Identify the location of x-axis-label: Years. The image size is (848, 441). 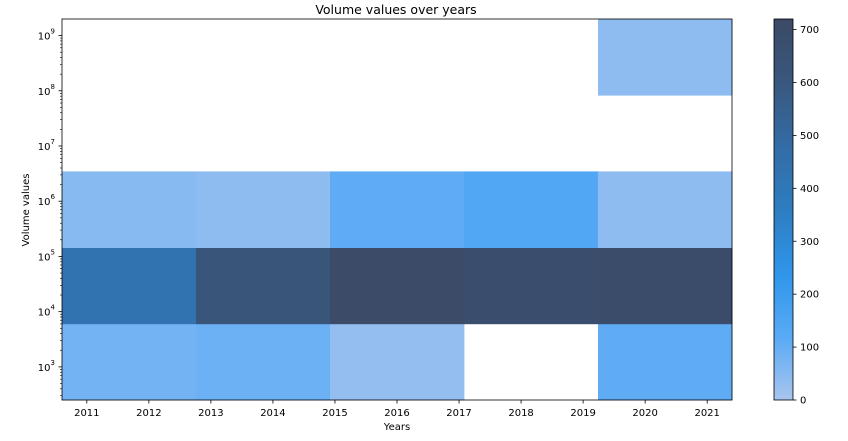
(396, 427).